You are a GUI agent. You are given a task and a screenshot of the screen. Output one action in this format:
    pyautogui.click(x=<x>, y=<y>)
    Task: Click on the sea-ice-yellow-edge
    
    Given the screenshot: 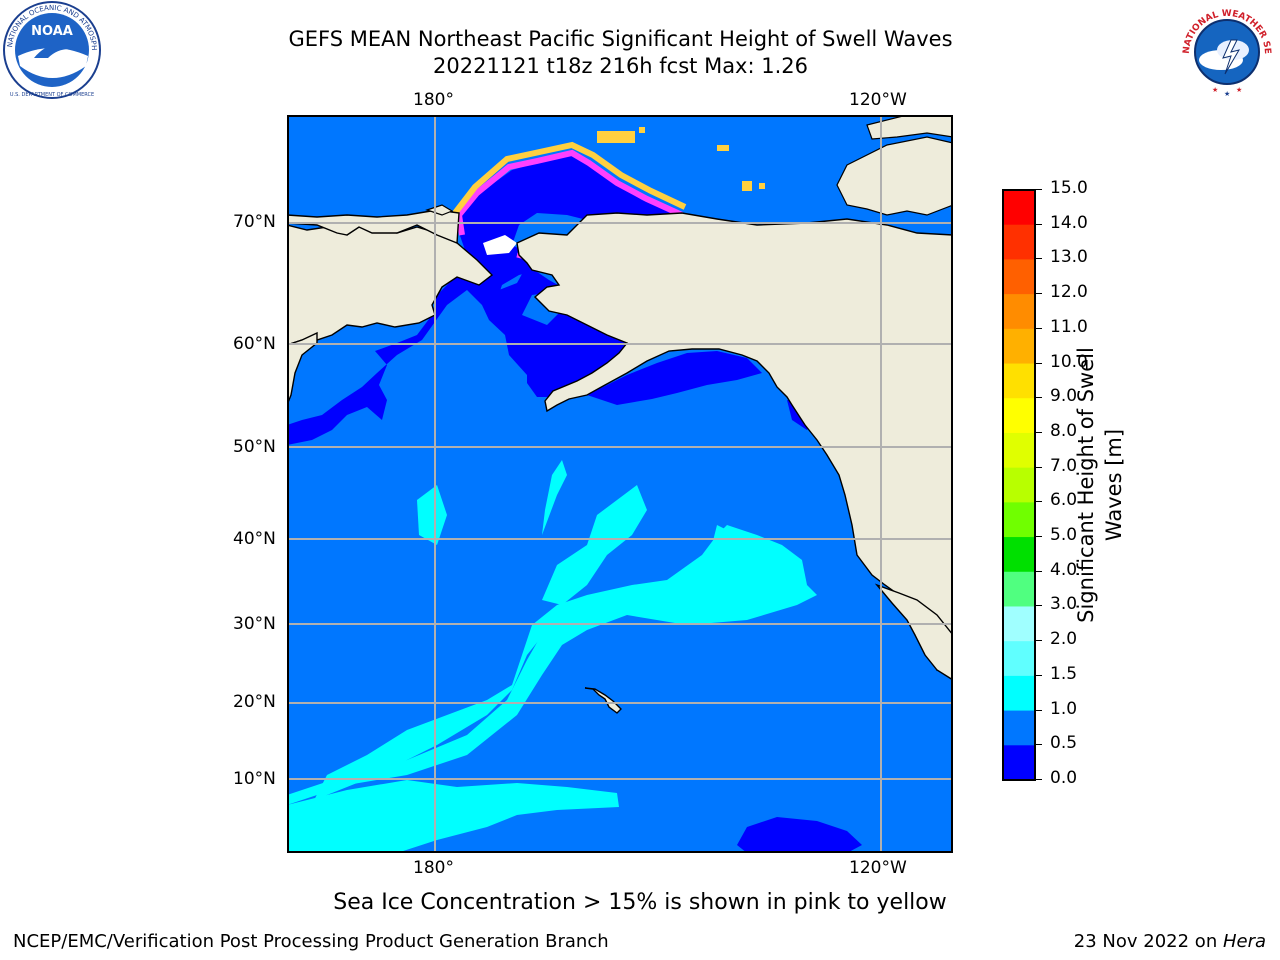 What is the action you would take?
    pyautogui.click(x=569, y=178)
    